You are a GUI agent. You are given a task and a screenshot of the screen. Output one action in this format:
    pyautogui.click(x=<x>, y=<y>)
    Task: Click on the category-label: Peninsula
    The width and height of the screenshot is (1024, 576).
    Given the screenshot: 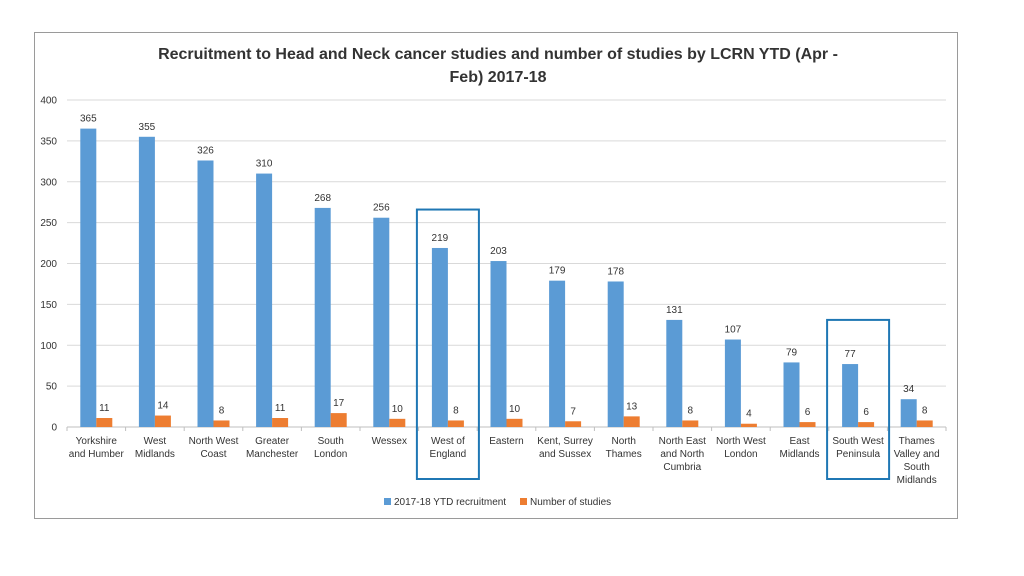 What is the action you would take?
    pyautogui.click(x=858, y=454)
    